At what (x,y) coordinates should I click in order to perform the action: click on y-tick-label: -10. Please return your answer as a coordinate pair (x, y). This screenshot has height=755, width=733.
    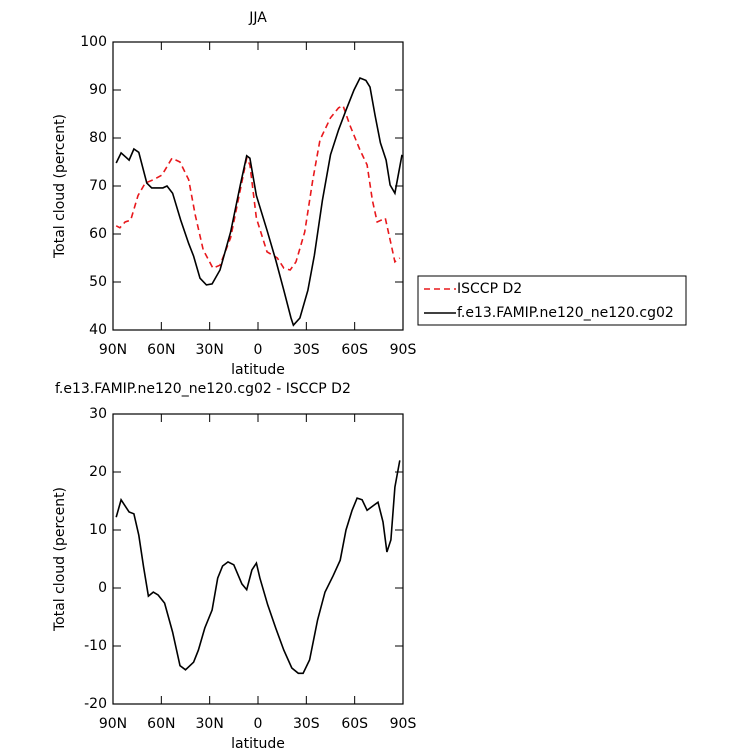
    Looking at the image, I should click on (95, 646).